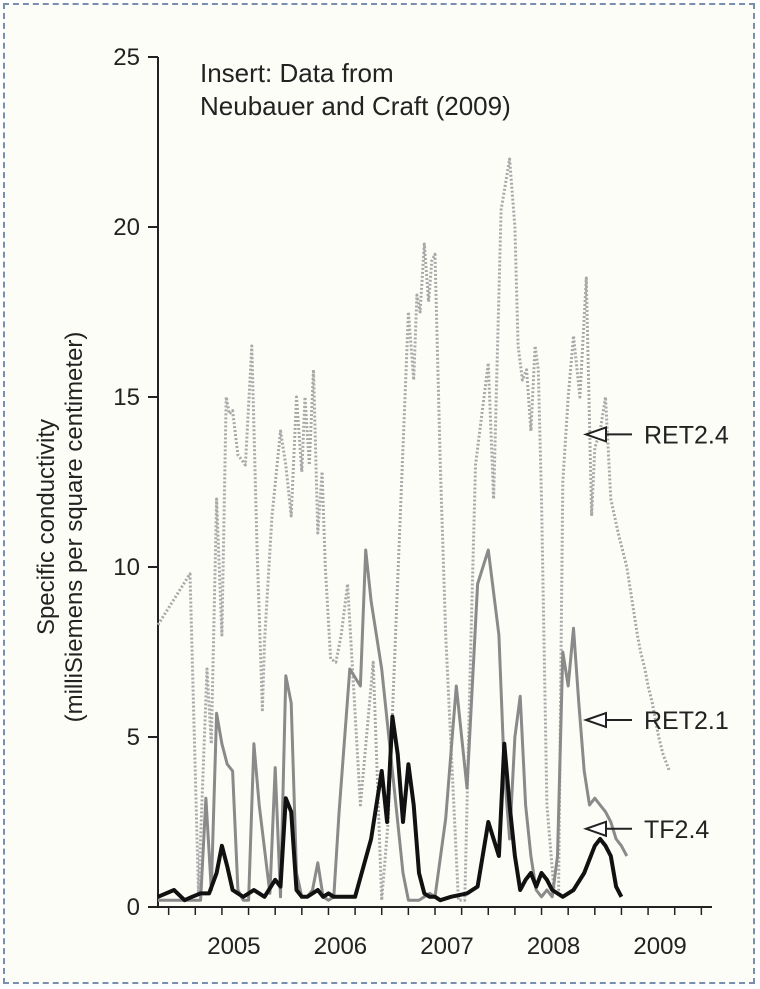  What do you see at coordinates (74, 527) in the screenshot?
I see `y-axis-label-line-2: (milliSiemens per square centimeter)` at bounding box center [74, 527].